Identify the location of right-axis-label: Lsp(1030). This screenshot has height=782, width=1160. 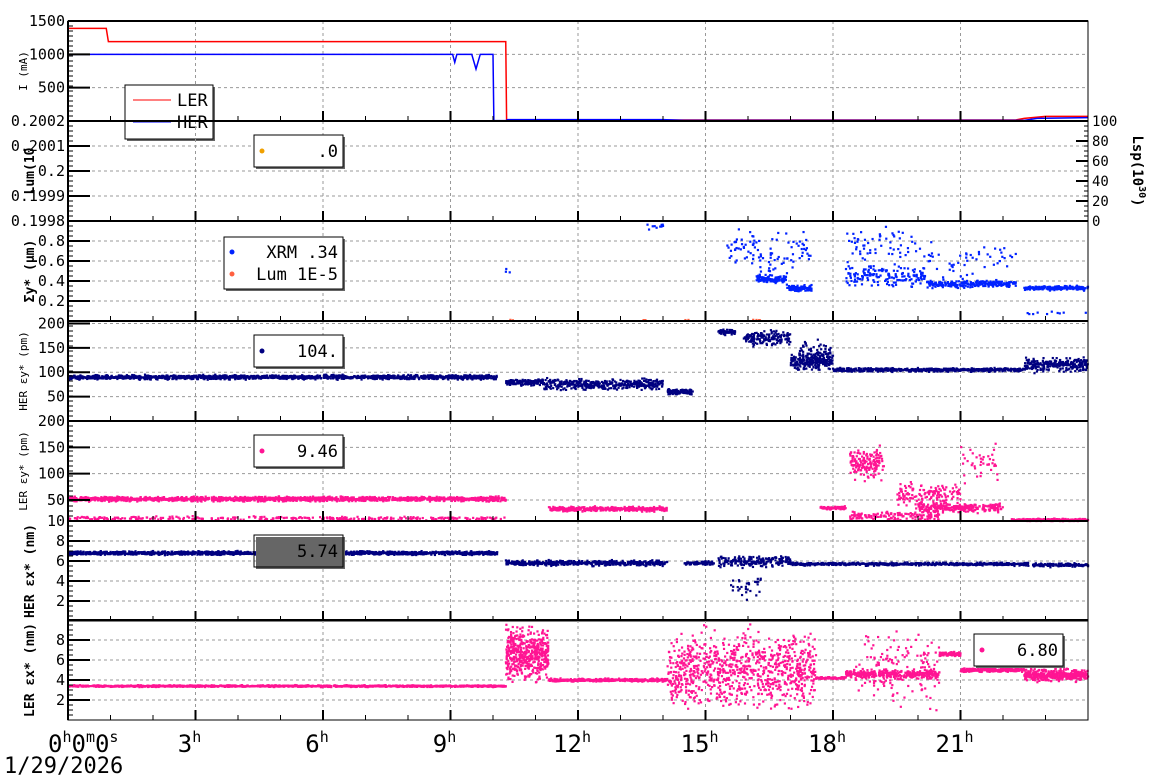
(1138, 170).